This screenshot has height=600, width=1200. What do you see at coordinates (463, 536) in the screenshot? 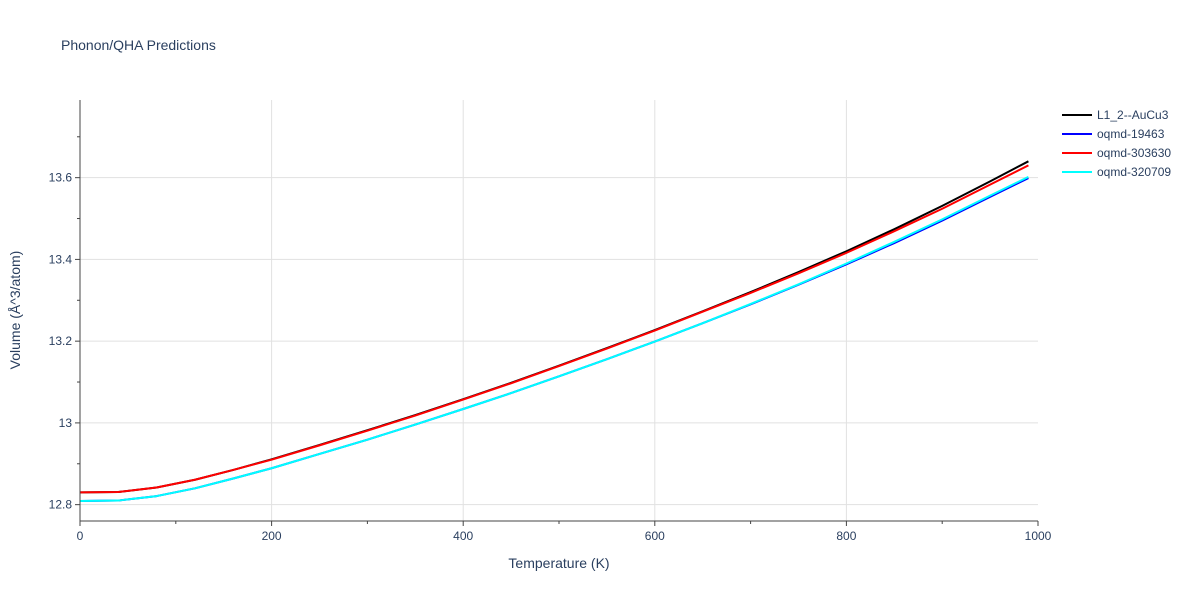
I see `x-tick-label: 400` at bounding box center [463, 536].